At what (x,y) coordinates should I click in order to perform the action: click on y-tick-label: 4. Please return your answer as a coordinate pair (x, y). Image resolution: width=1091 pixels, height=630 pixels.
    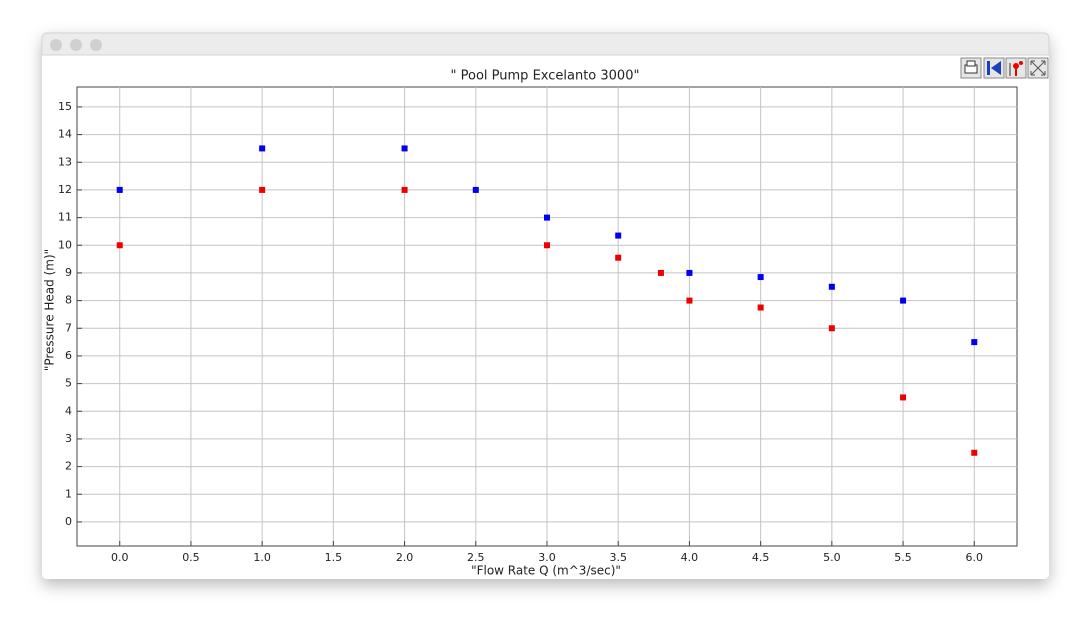
    Looking at the image, I should click on (68, 410).